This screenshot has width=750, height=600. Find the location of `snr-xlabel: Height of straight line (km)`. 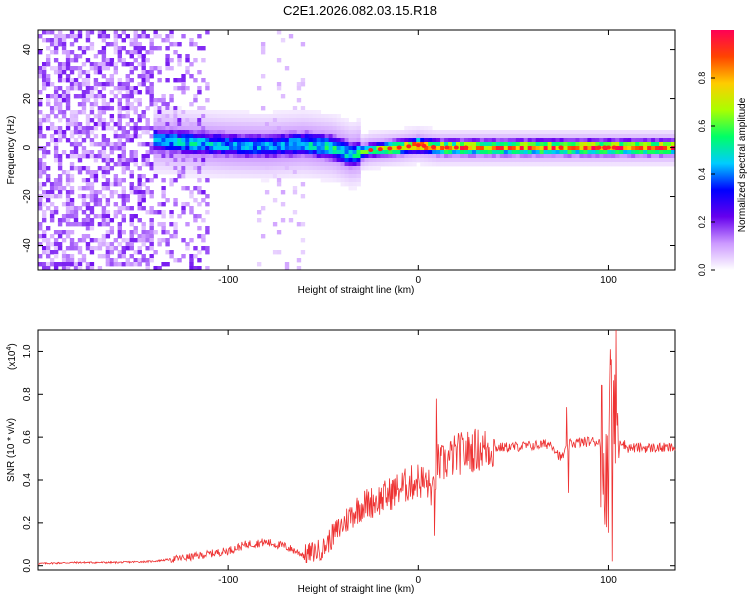

snr-xlabel: Height of straight line (km) is located at coordinates (356, 589).